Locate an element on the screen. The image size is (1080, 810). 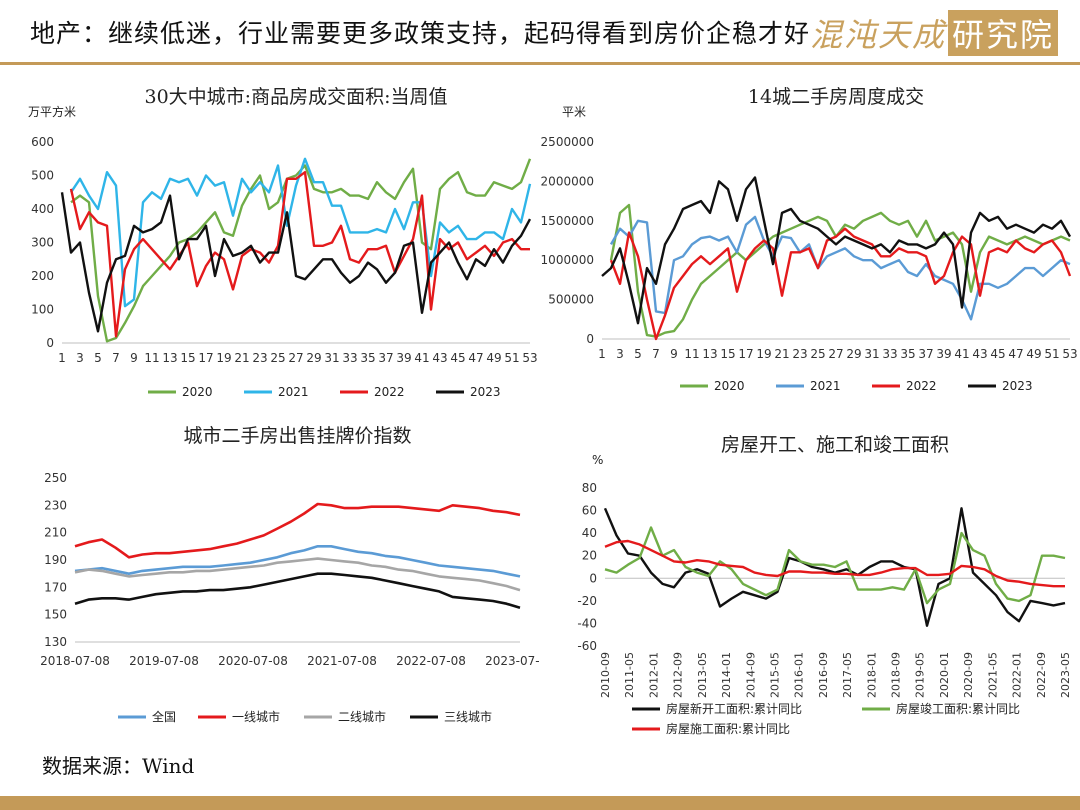
legend-label: 2021 is located at coordinates (293, 392).